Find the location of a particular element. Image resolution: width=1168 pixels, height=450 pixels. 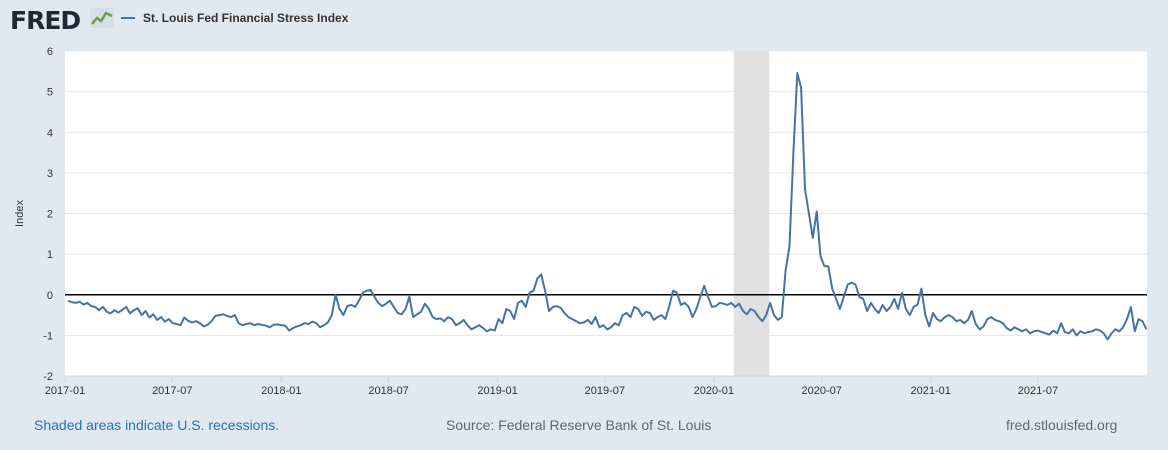

x-tick-label: 2019-07 is located at coordinates (605, 391).